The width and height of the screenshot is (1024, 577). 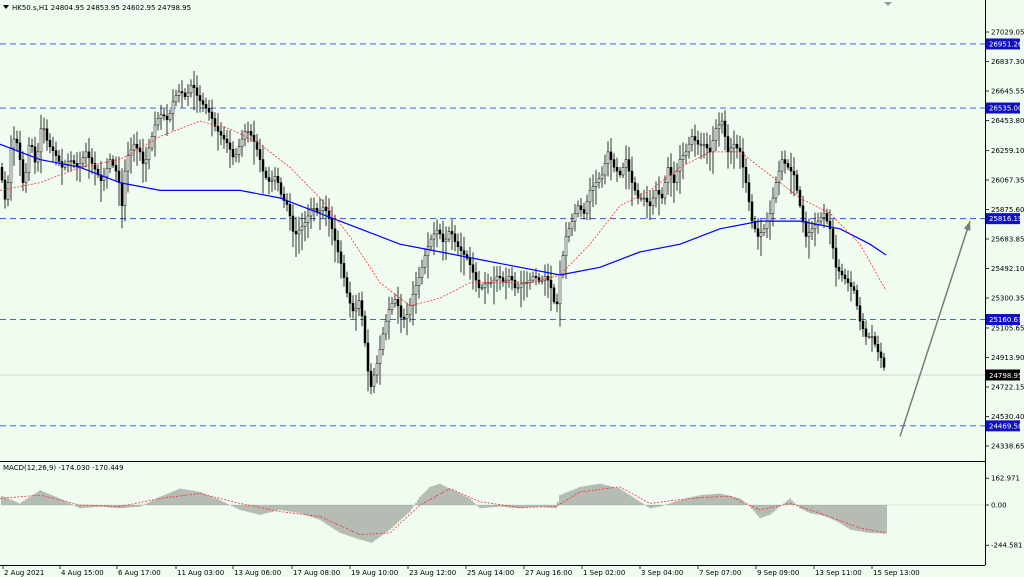 I want to click on macd-tick-label: -244.581, so click(x=1006, y=546).